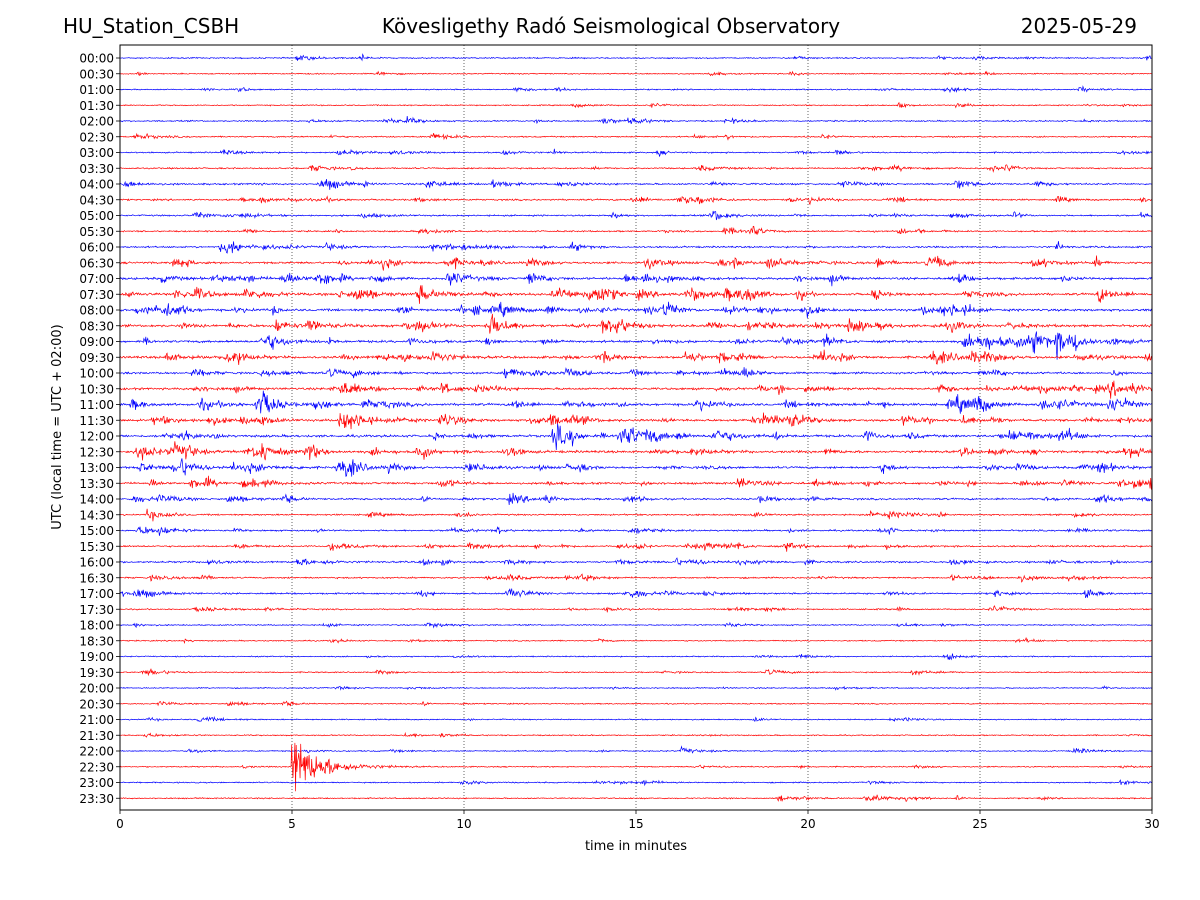  What do you see at coordinates (96, 216) in the screenshot?
I see `y-tick-label: 05:00` at bounding box center [96, 216].